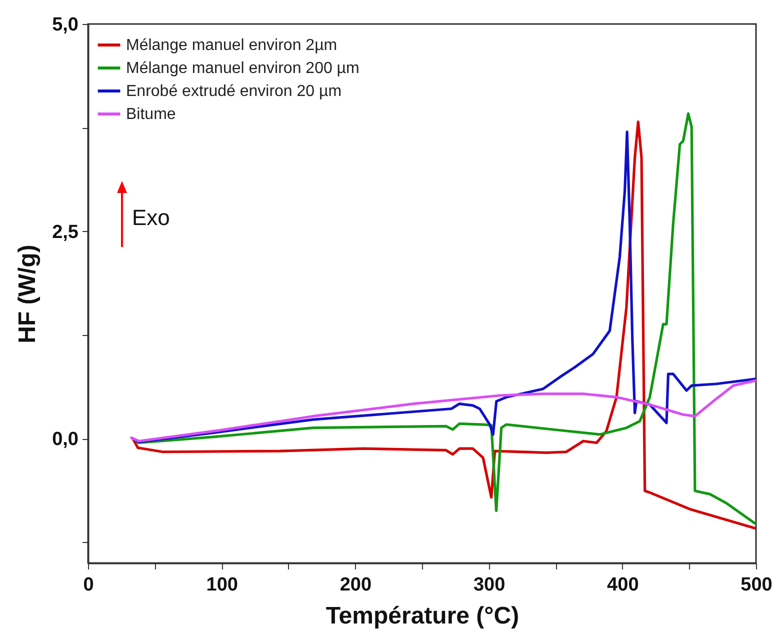 The width and height of the screenshot is (775, 642). What do you see at coordinates (65, 25) in the screenshot?
I see `y-tick-label: 5,0` at bounding box center [65, 25].